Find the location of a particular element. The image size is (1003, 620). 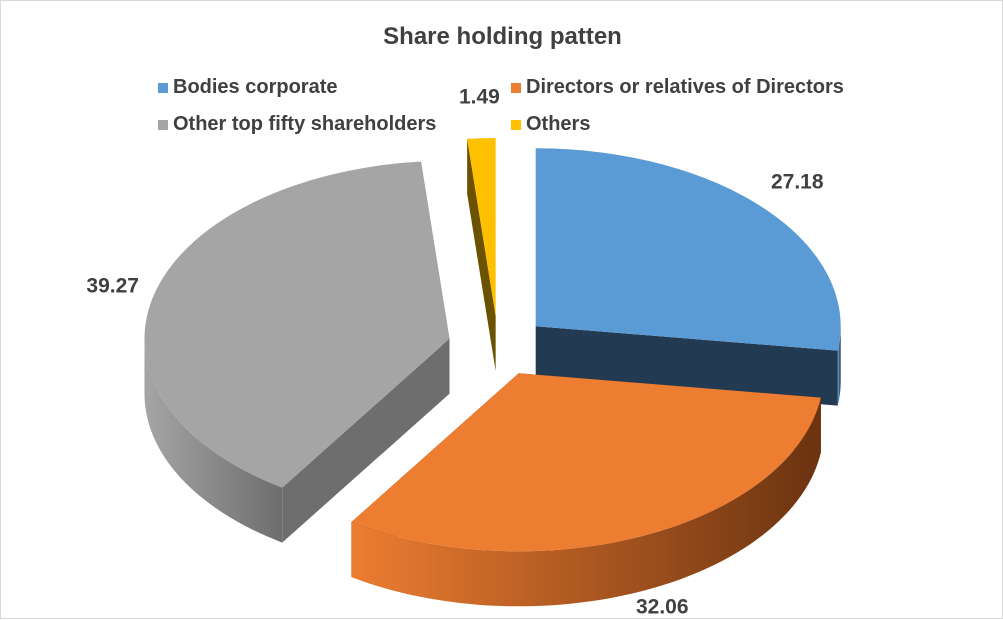

legend-label: Others is located at coordinates (558, 124).